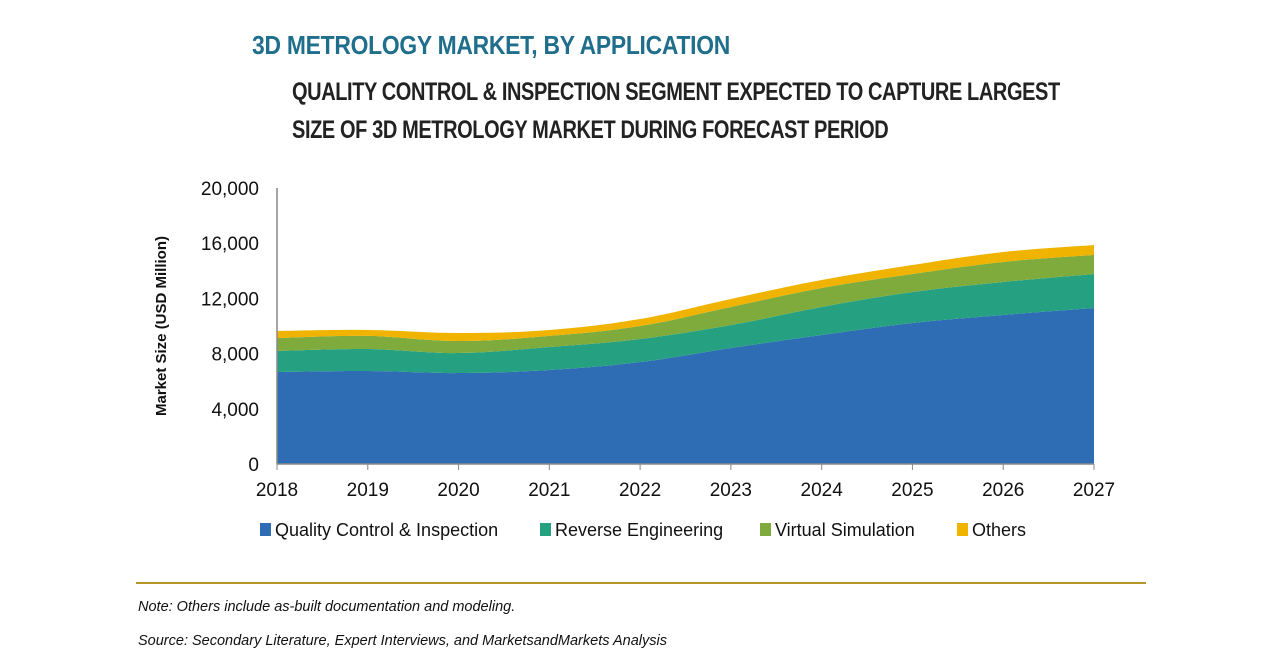  What do you see at coordinates (639, 530) in the screenshot?
I see `legend-label: Reverse Engineering` at bounding box center [639, 530].